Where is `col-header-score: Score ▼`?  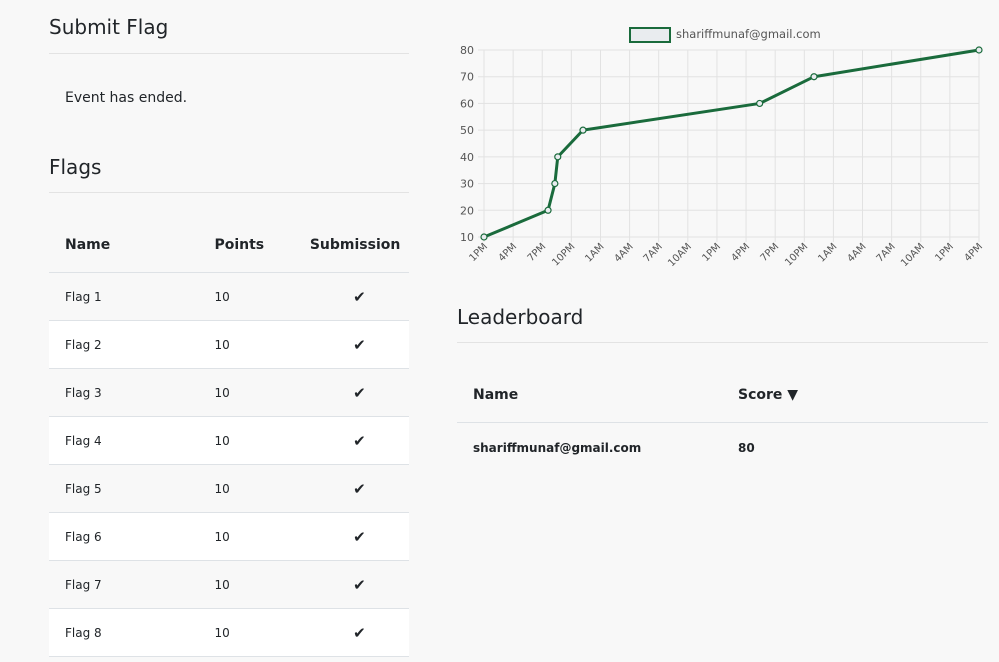 col-header-score: Score ▼ is located at coordinates (863, 395).